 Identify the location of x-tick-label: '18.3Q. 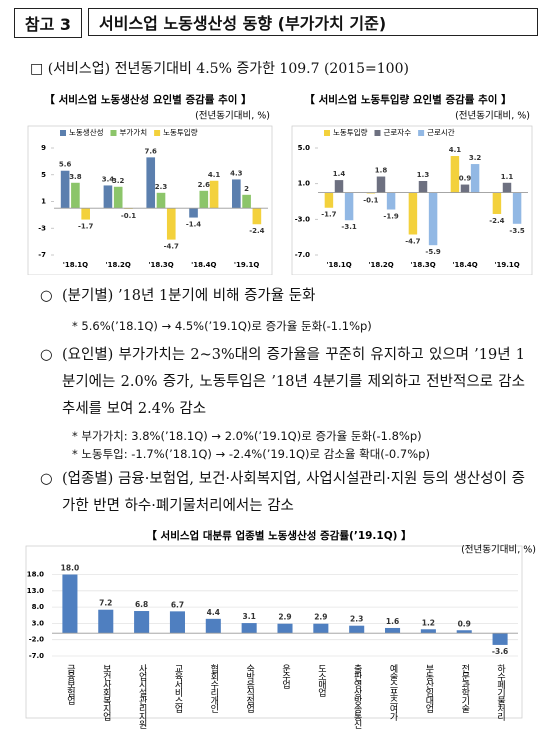
(160, 265).